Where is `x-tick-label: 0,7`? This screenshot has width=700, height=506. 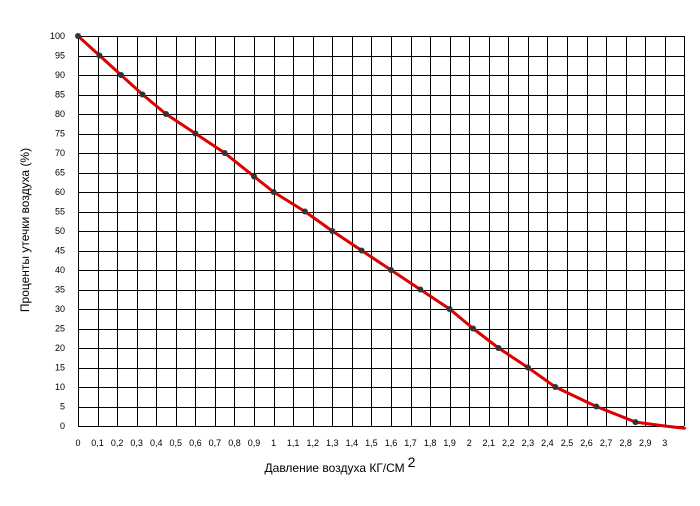
x-tick-label: 0,7 is located at coordinates (215, 443).